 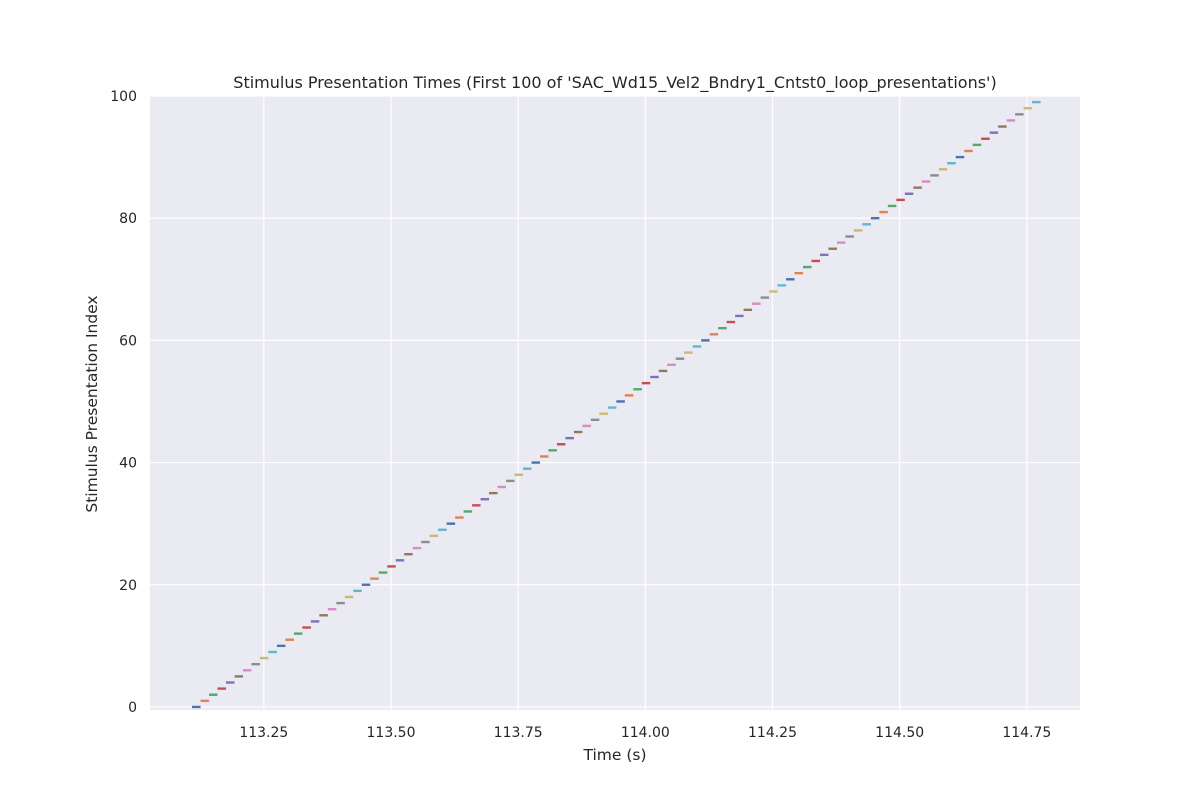 I want to click on x-tick-label: 113.50, so click(x=391, y=733).